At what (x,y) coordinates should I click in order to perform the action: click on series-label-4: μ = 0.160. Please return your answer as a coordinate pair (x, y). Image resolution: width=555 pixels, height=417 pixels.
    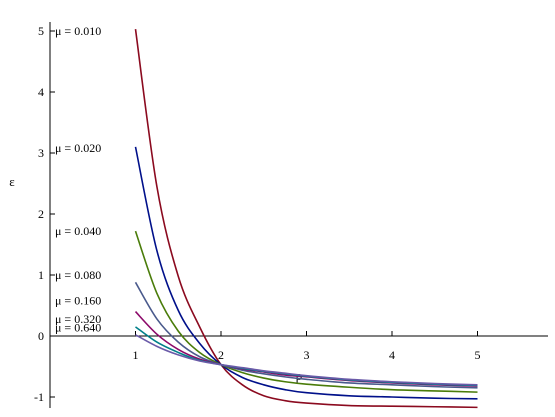
    Looking at the image, I should click on (78, 301).